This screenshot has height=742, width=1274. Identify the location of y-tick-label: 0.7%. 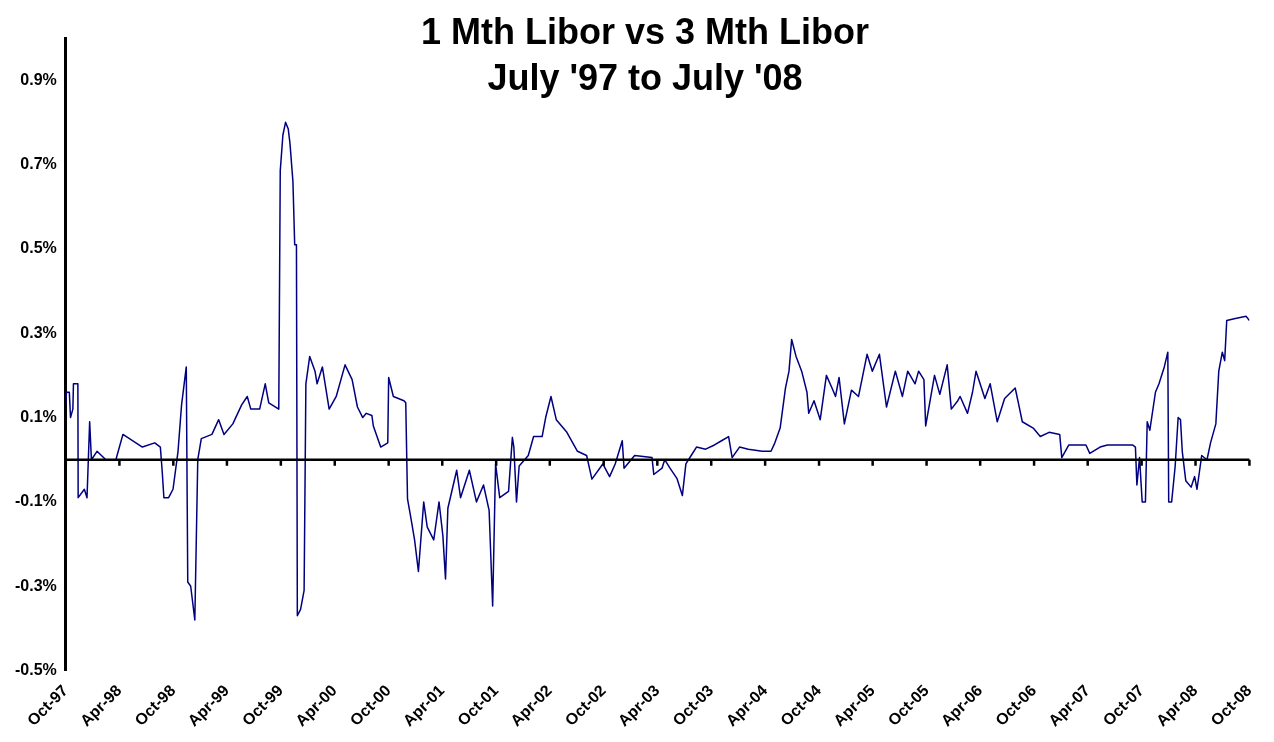
(38, 163).